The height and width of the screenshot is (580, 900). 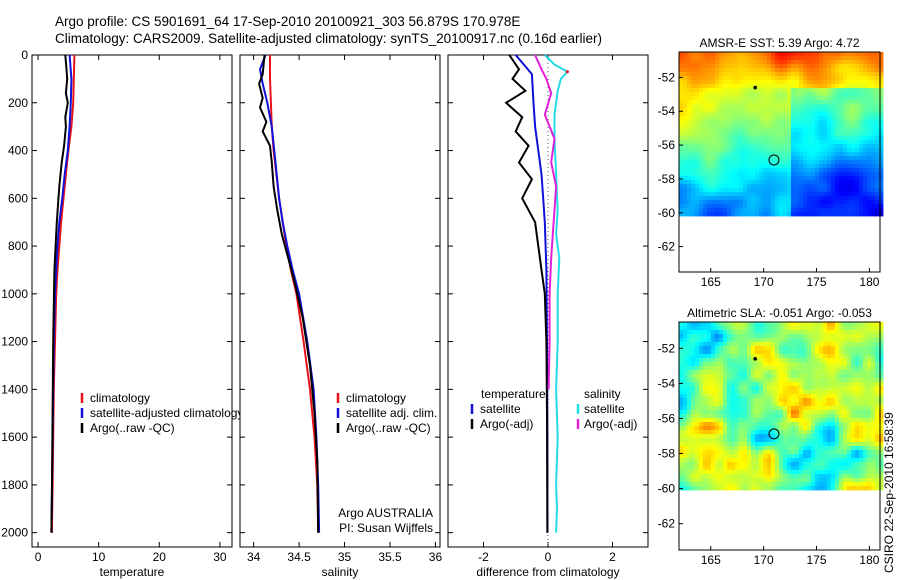 I want to click on salinity-xtick-label: 36, so click(x=436, y=557).